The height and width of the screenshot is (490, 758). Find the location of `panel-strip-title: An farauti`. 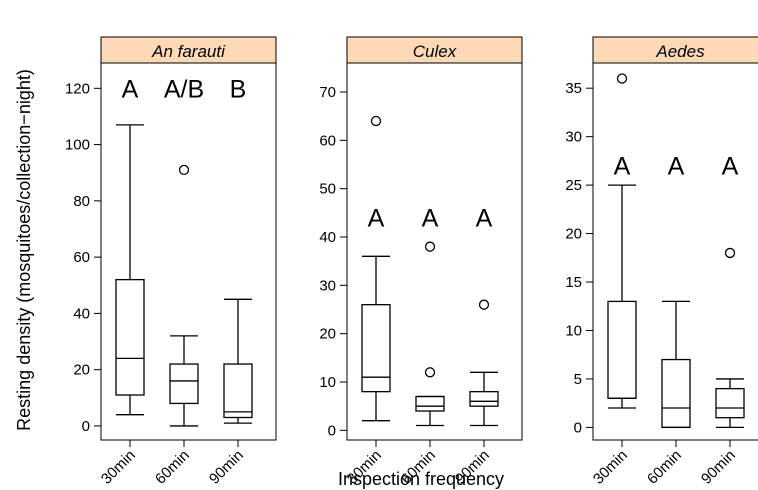

panel-strip-title: An farauti is located at coordinates (188, 51).